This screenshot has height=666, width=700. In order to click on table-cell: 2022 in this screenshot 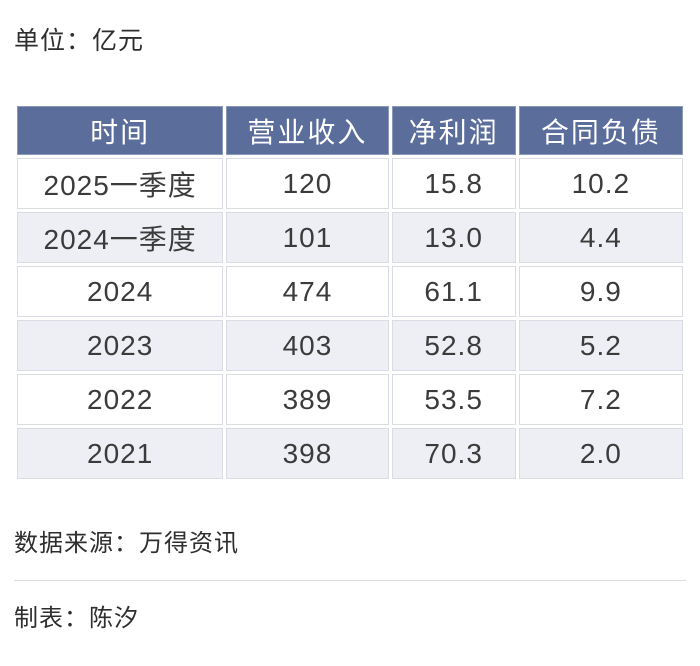, I will do `click(120, 399)`.